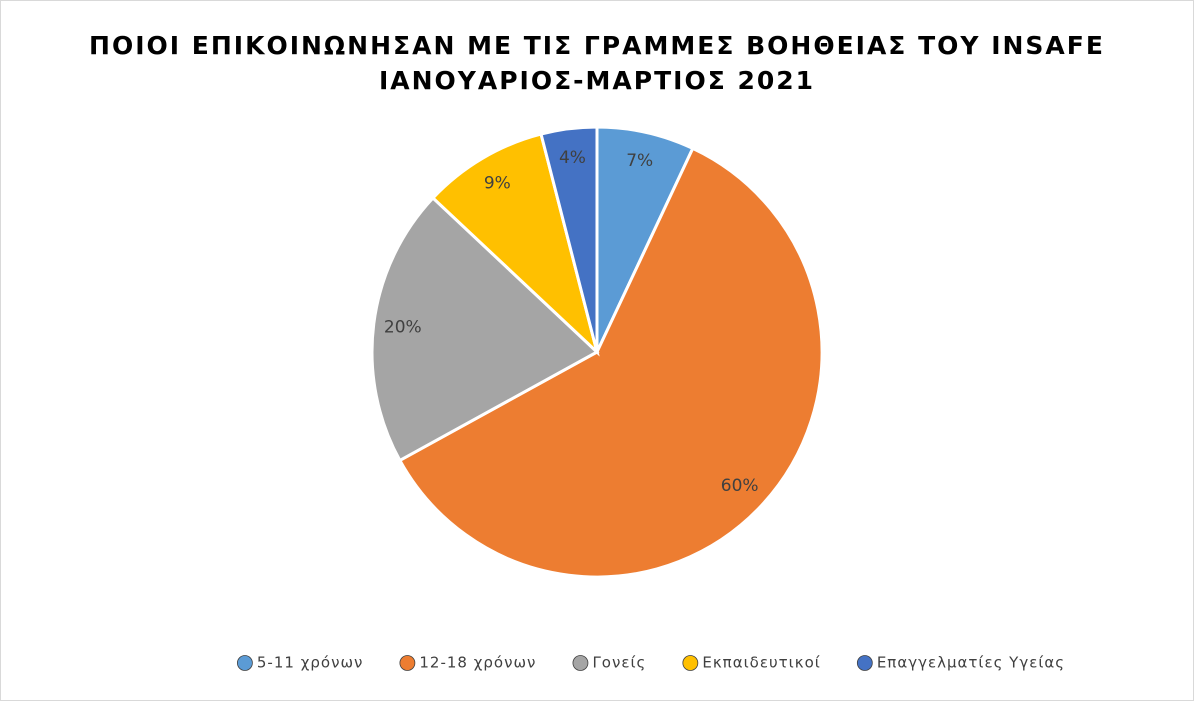  Describe the element at coordinates (619, 663) in the screenshot. I see `legend-label: Γονείς` at that location.